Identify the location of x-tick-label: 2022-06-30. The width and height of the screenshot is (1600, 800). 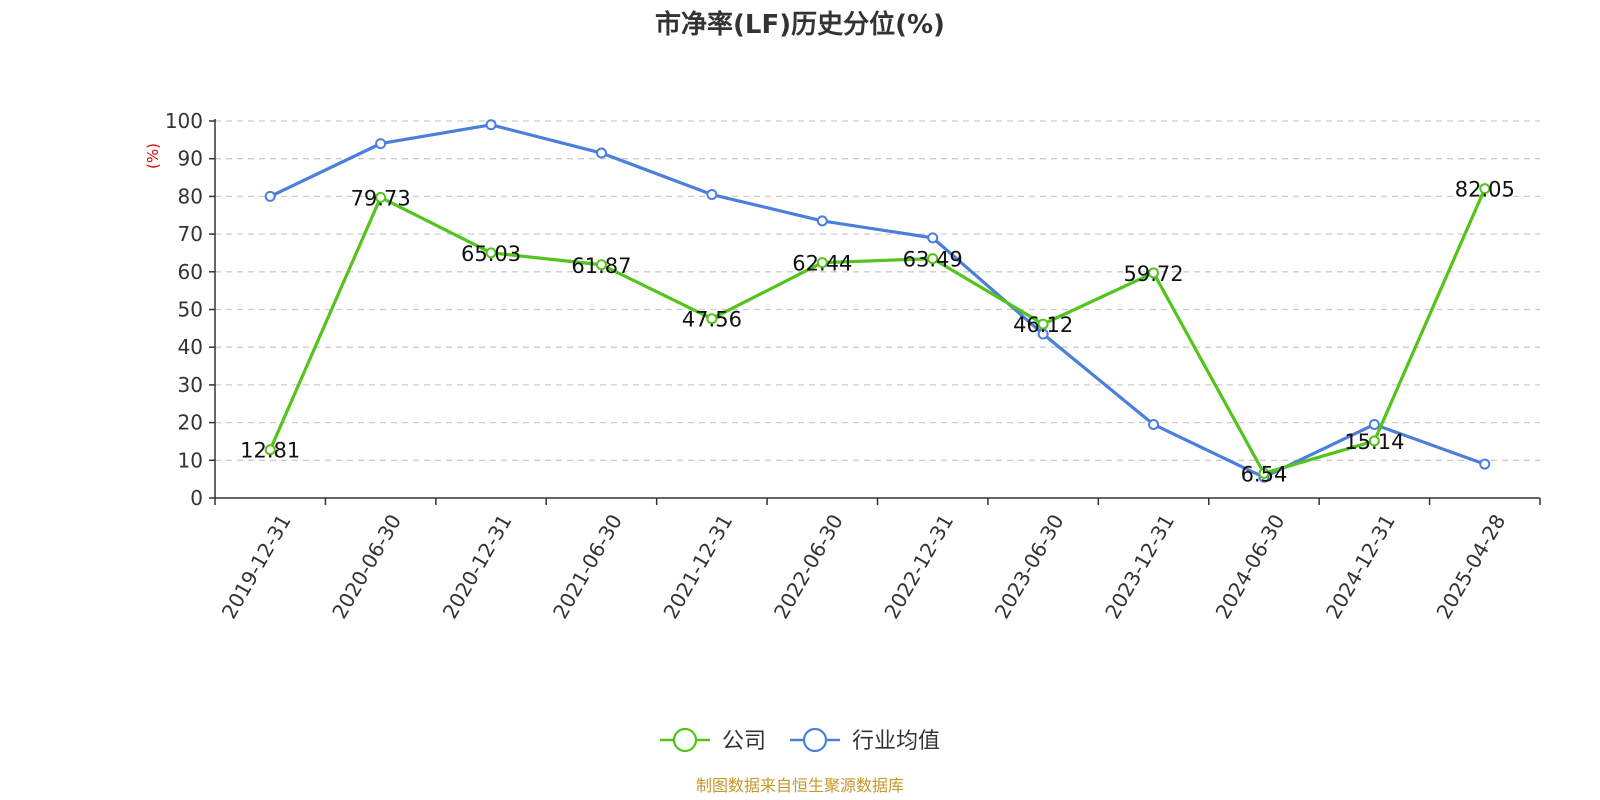
(808, 566).